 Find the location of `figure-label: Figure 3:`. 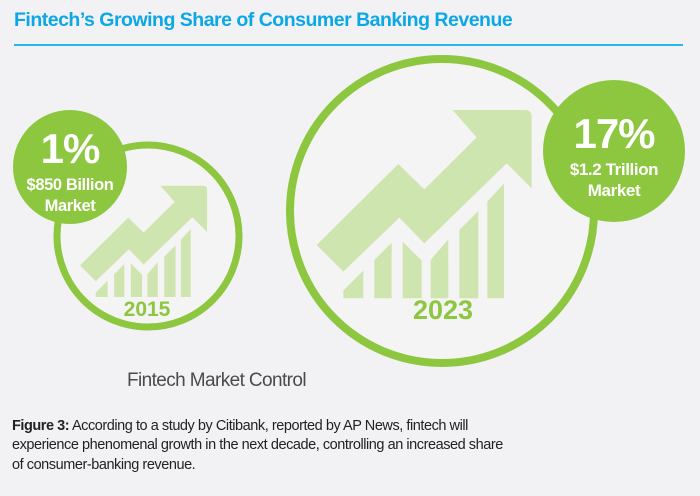

figure-label: Figure 3: is located at coordinates (41, 426).